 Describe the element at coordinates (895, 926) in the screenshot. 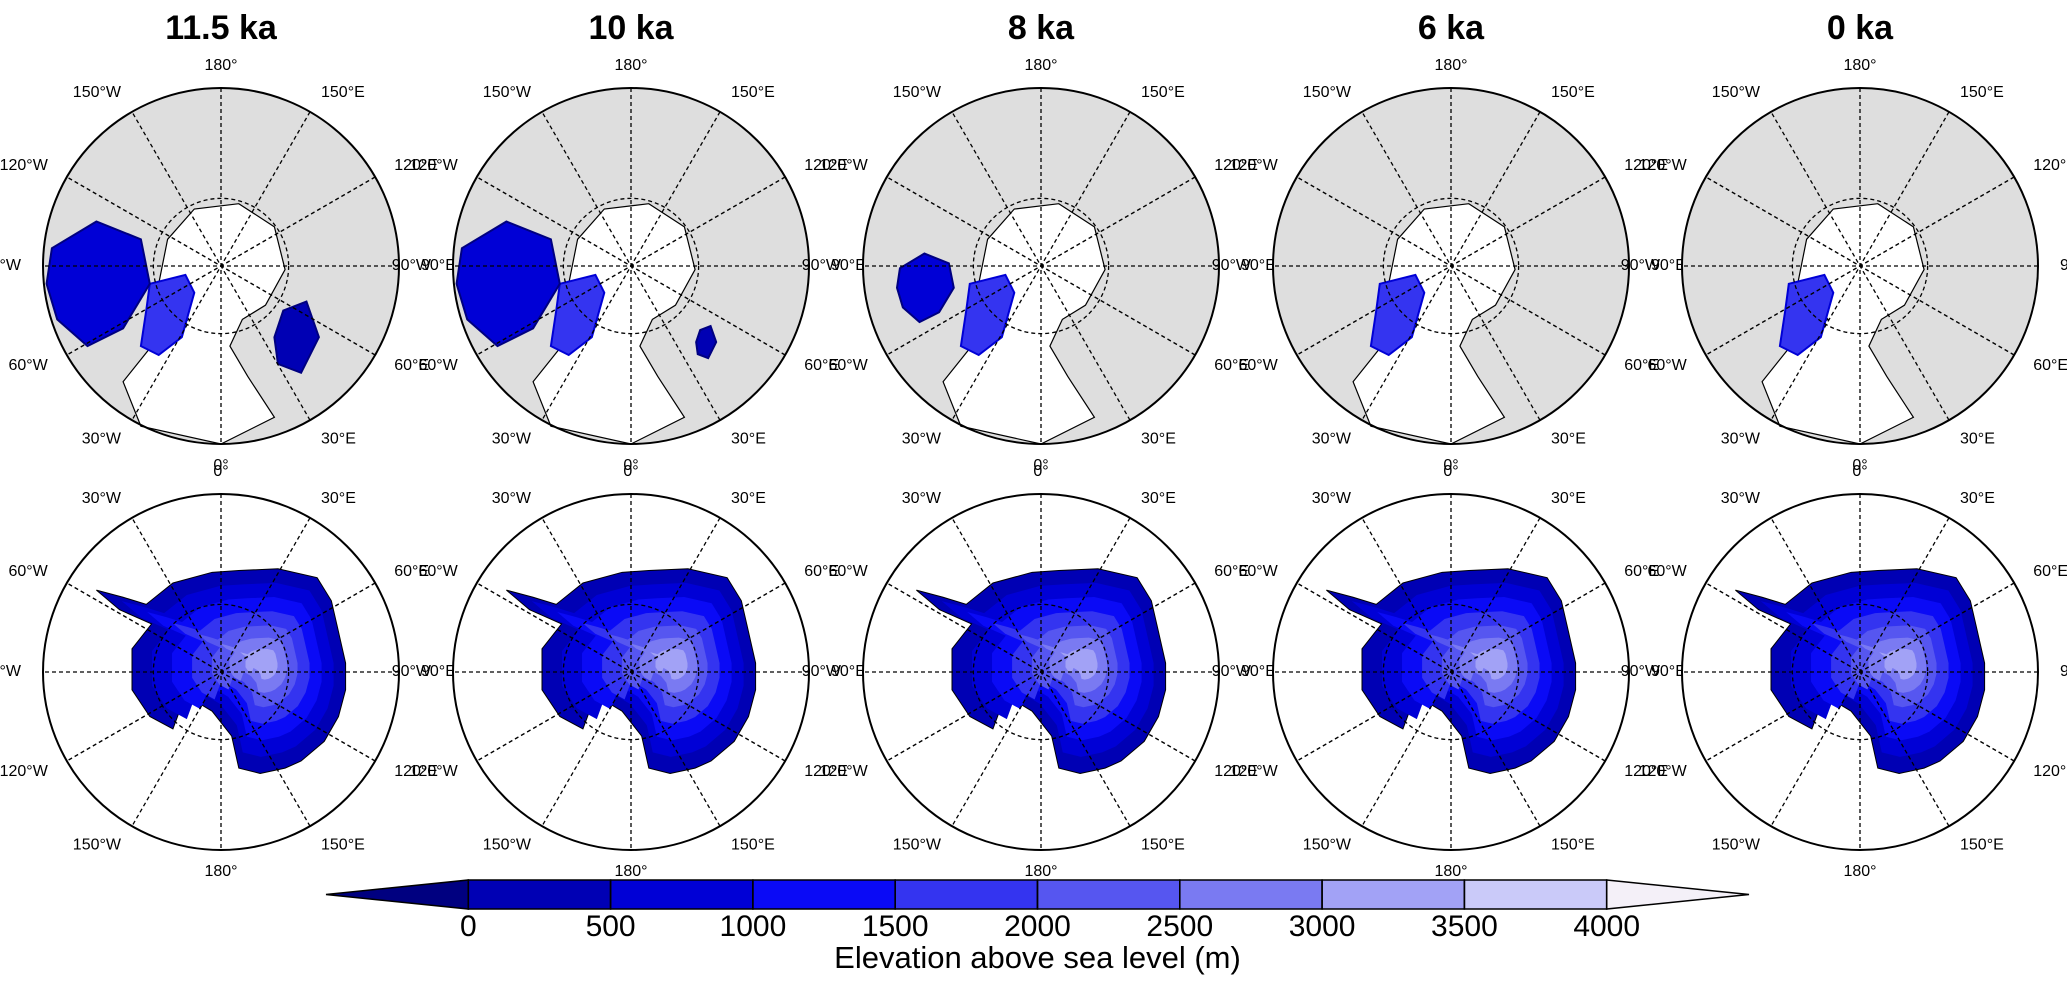

I see `colorbar-tick-label: 1500` at that location.